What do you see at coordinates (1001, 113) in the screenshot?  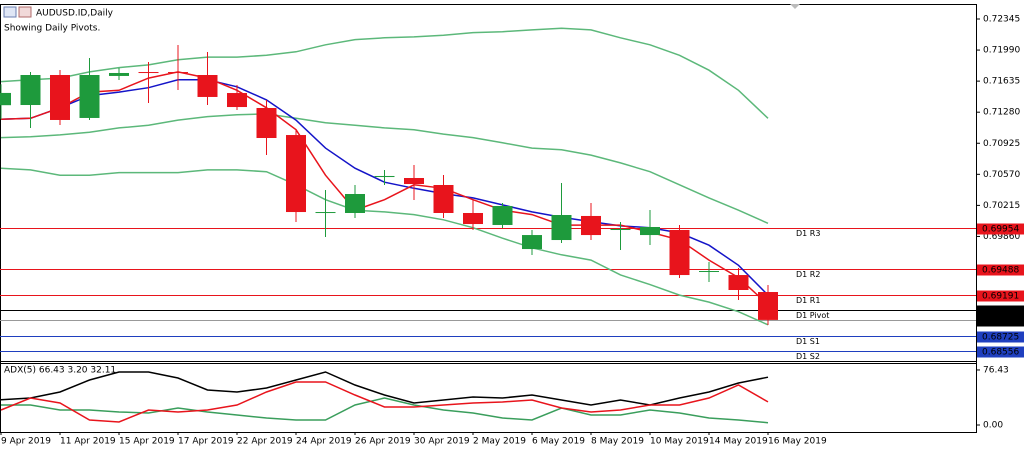 I see `y-tick-label: 0.71280` at bounding box center [1001, 113].